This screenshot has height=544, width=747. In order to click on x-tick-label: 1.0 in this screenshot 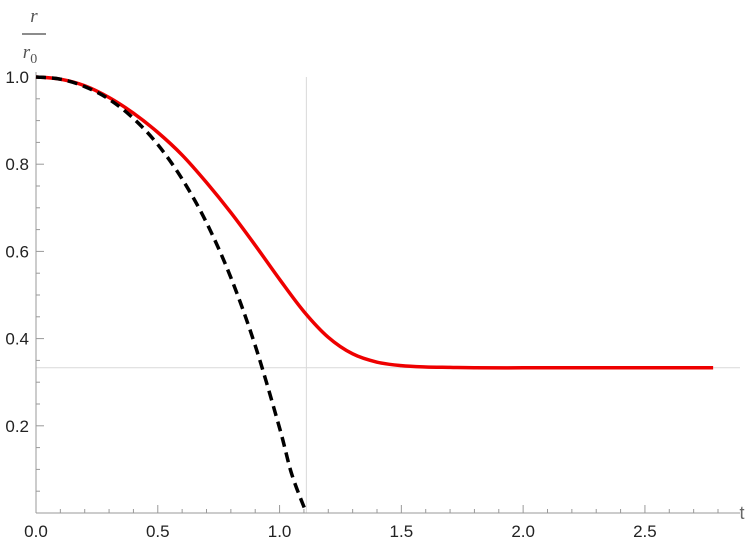, I will do `click(280, 531)`.